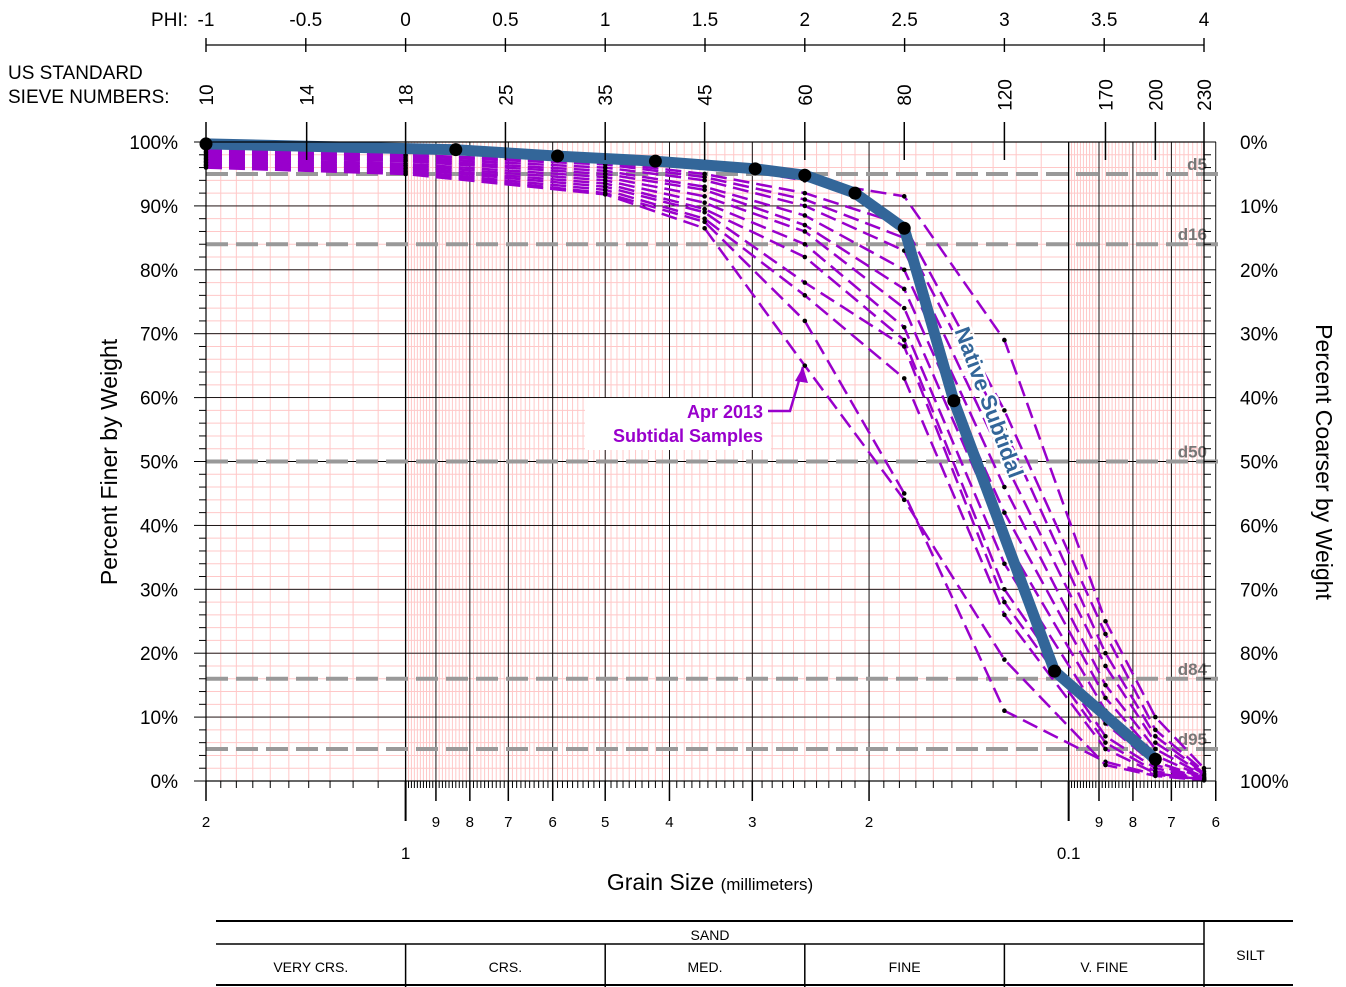 This screenshot has width=1346, height=987. What do you see at coordinates (752, 822) in the screenshot?
I see `x-tick-label: 3` at bounding box center [752, 822].